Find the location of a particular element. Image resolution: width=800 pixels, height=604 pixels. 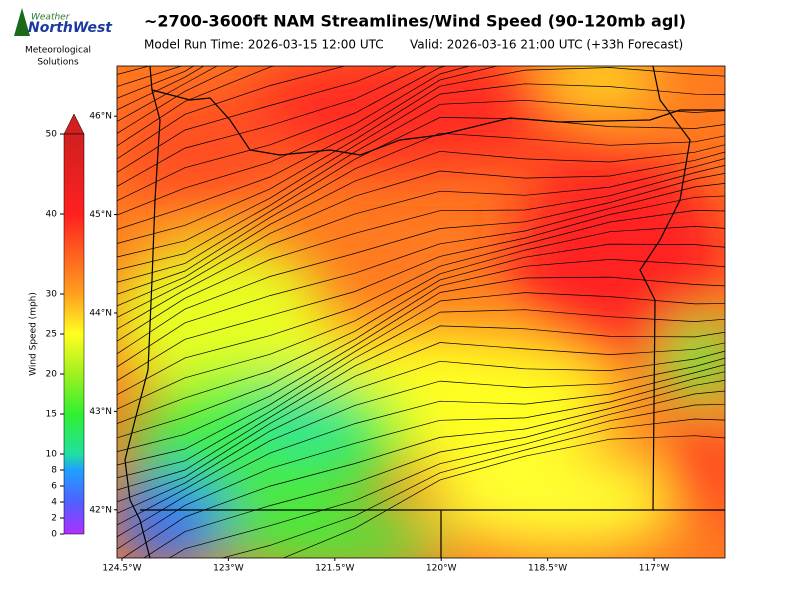

x-tick-label: 120°W is located at coordinates (441, 569).